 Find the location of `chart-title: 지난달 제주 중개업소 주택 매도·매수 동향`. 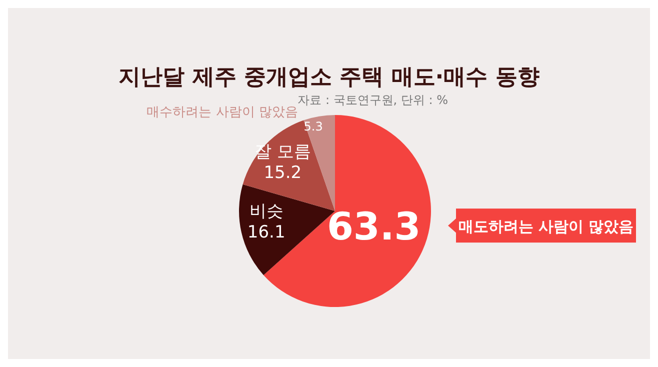

chart-title: 지난달 제주 중개업소 주택 매도·매수 동향 is located at coordinates (329, 78).